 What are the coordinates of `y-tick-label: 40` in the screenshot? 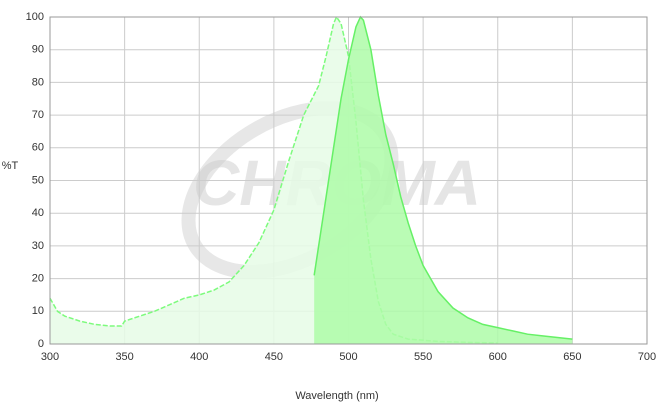 It's located at (38, 213).